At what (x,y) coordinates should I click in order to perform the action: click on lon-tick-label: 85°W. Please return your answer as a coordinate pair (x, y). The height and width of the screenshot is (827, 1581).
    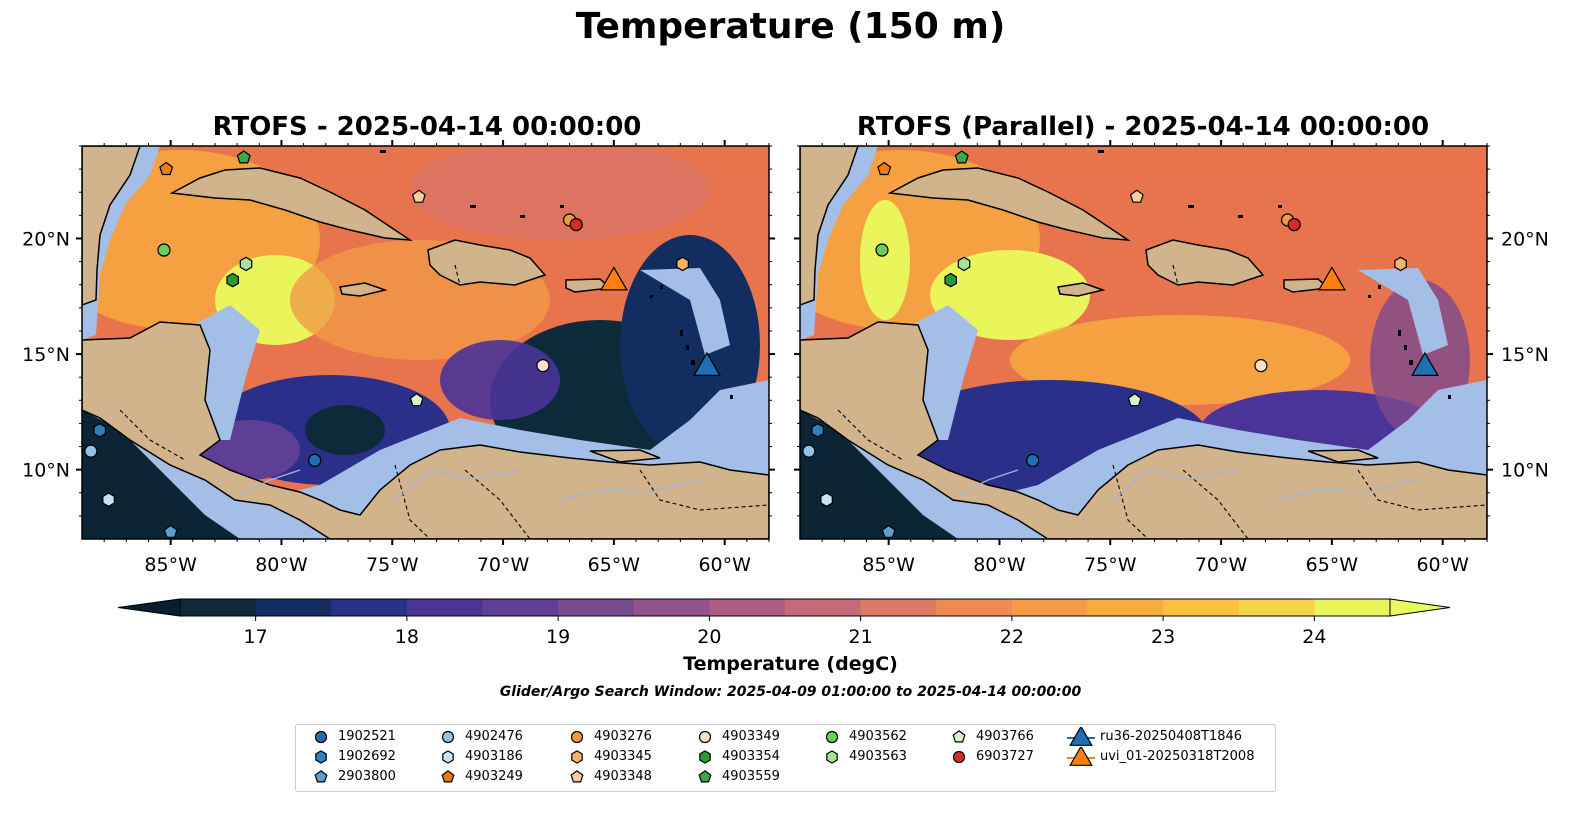
    Looking at the image, I should click on (170, 565).